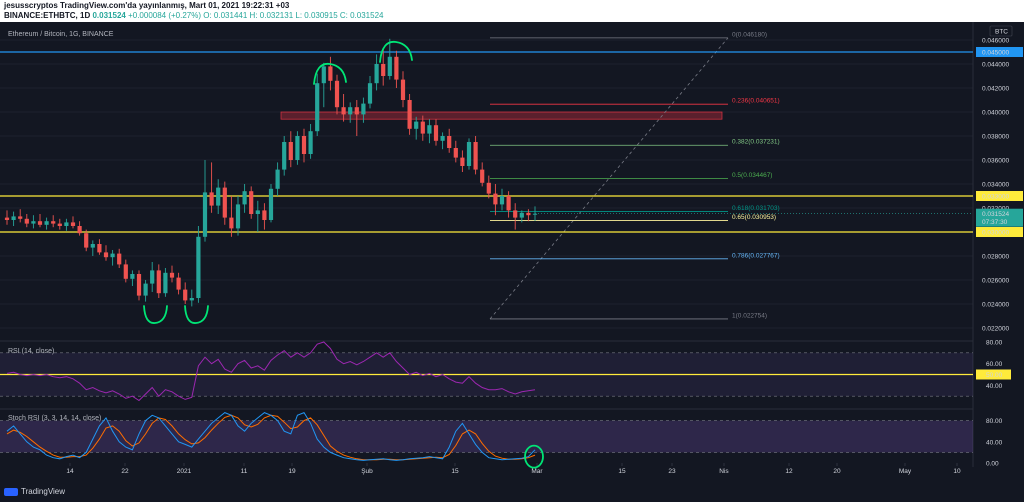  I want to click on x-tick-label: May, so click(905, 471).